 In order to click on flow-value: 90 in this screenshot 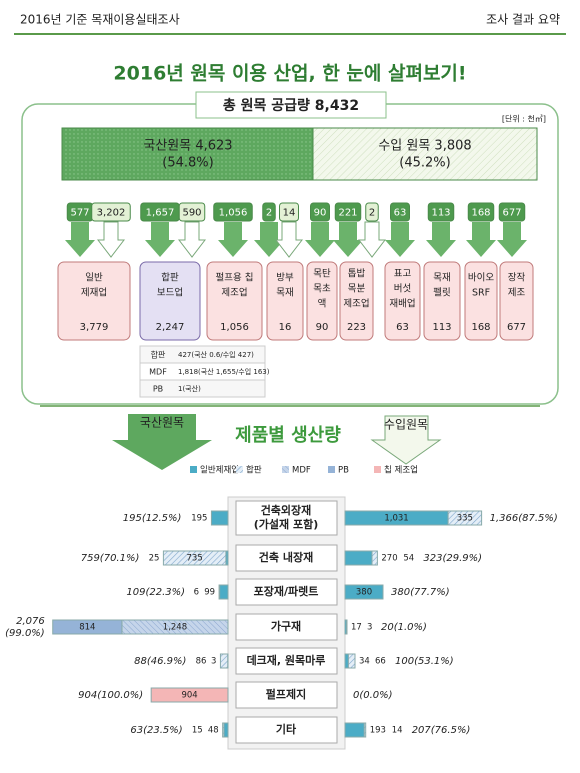, I will do `click(320, 213)`.